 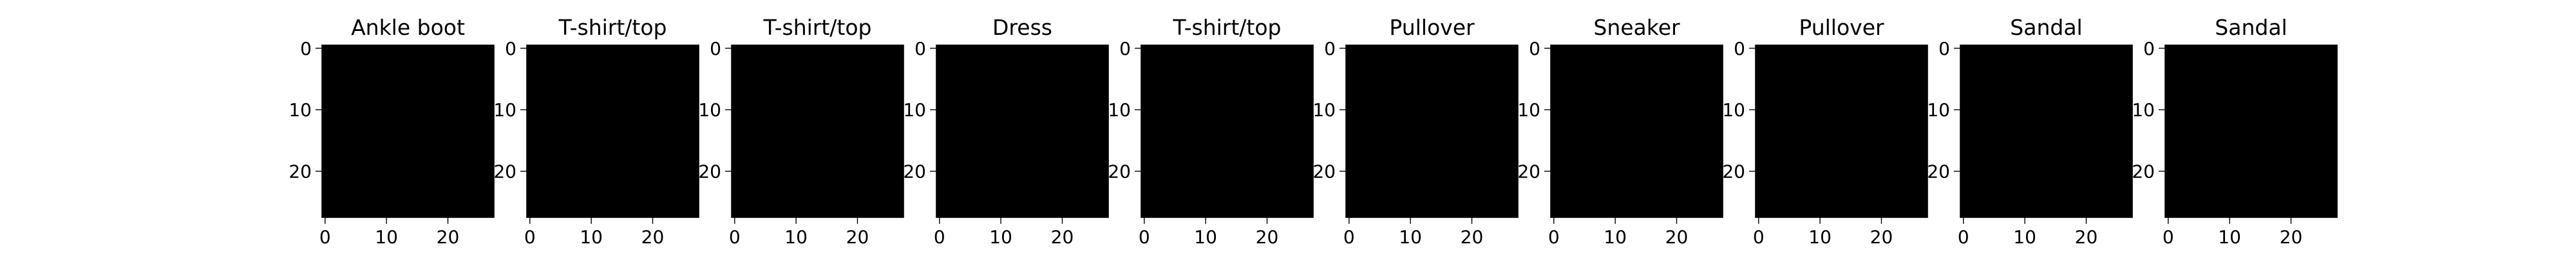 I want to click on panel-1: Ankle boot 0 10 20 0 10 20, so click(x=392, y=131).